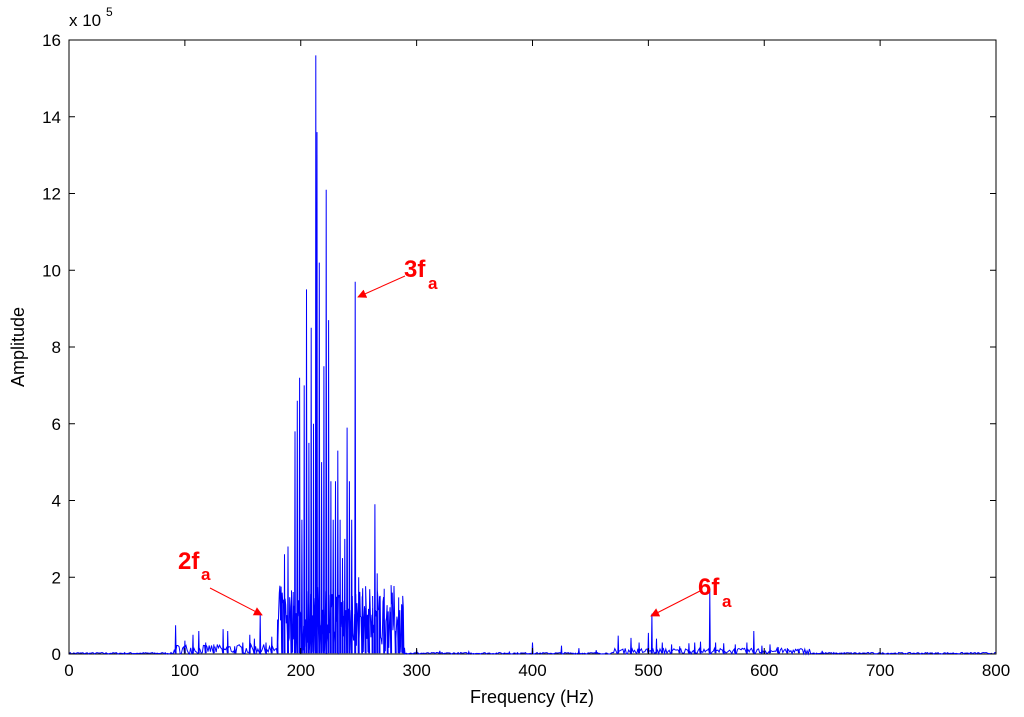 The image size is (1024, 717). What do you see at coordinates (648, 670) in the screenshot?
I see `x-tick-label: 500` at bounding box center [648, 670].